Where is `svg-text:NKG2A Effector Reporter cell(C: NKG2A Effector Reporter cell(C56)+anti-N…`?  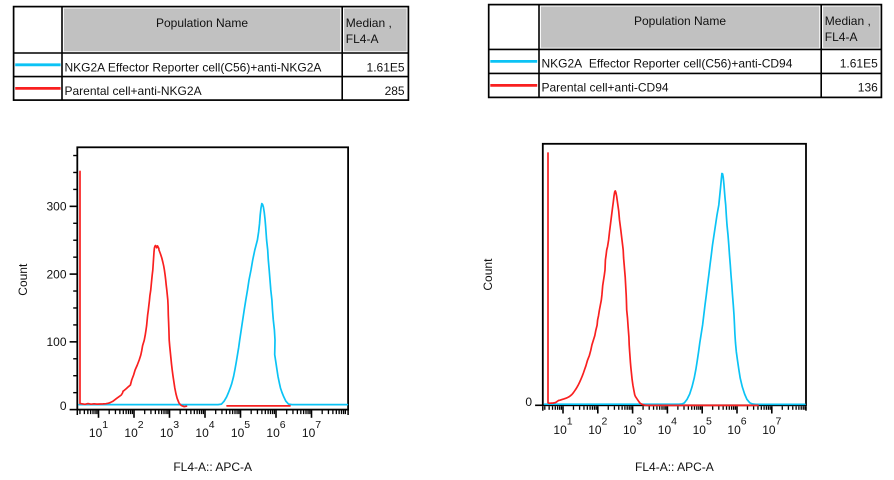 svg-text:NKG2A Effector Reporter cell(C: NKG2A Effector Reporter cell(C56)+anti-N… is located at coordinates (193, 67).